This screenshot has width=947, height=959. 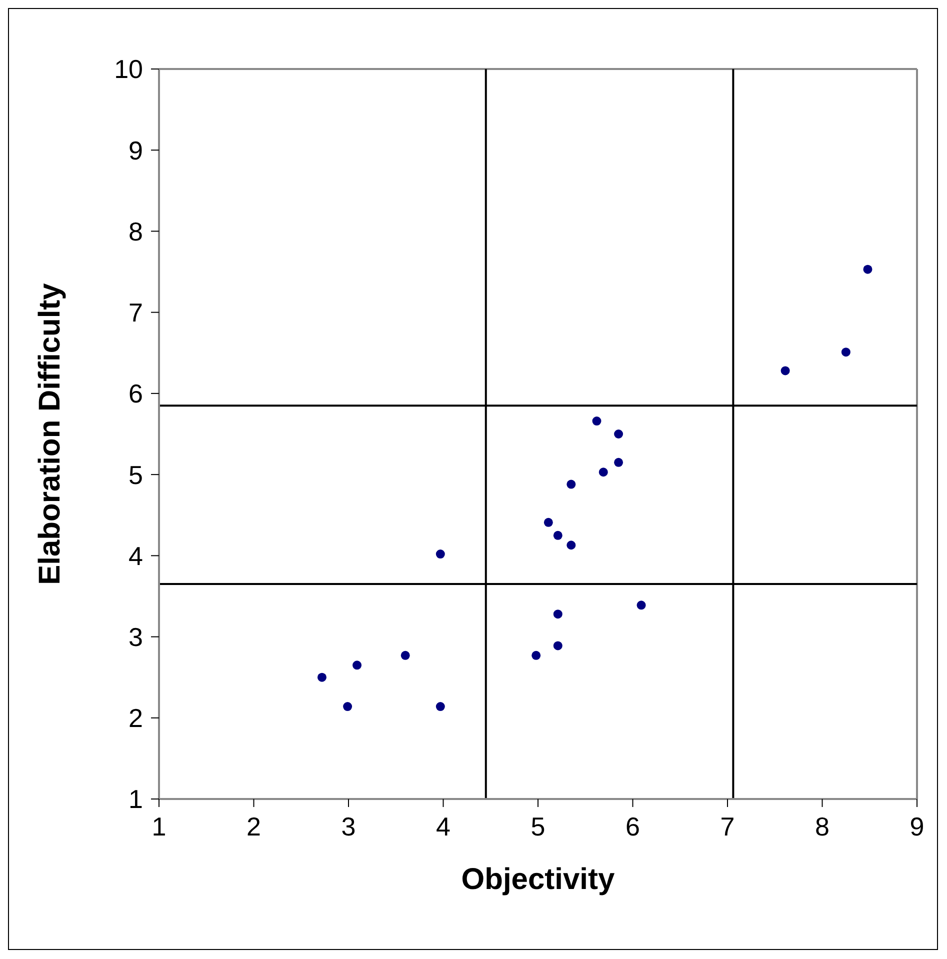 I want to click on y-tick-label: 9, so click(x=135, y=150).